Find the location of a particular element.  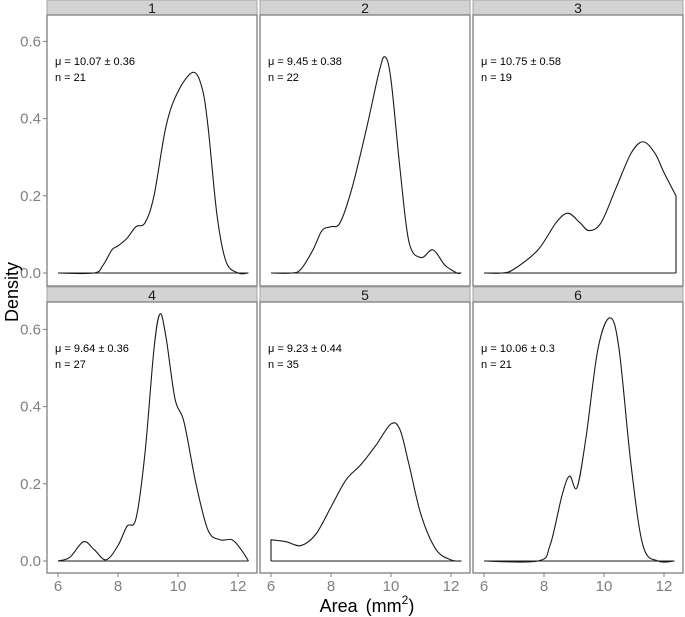

annotation-mean: μ = 10.06 ± 0.3 is located at coordinates (518, 349).